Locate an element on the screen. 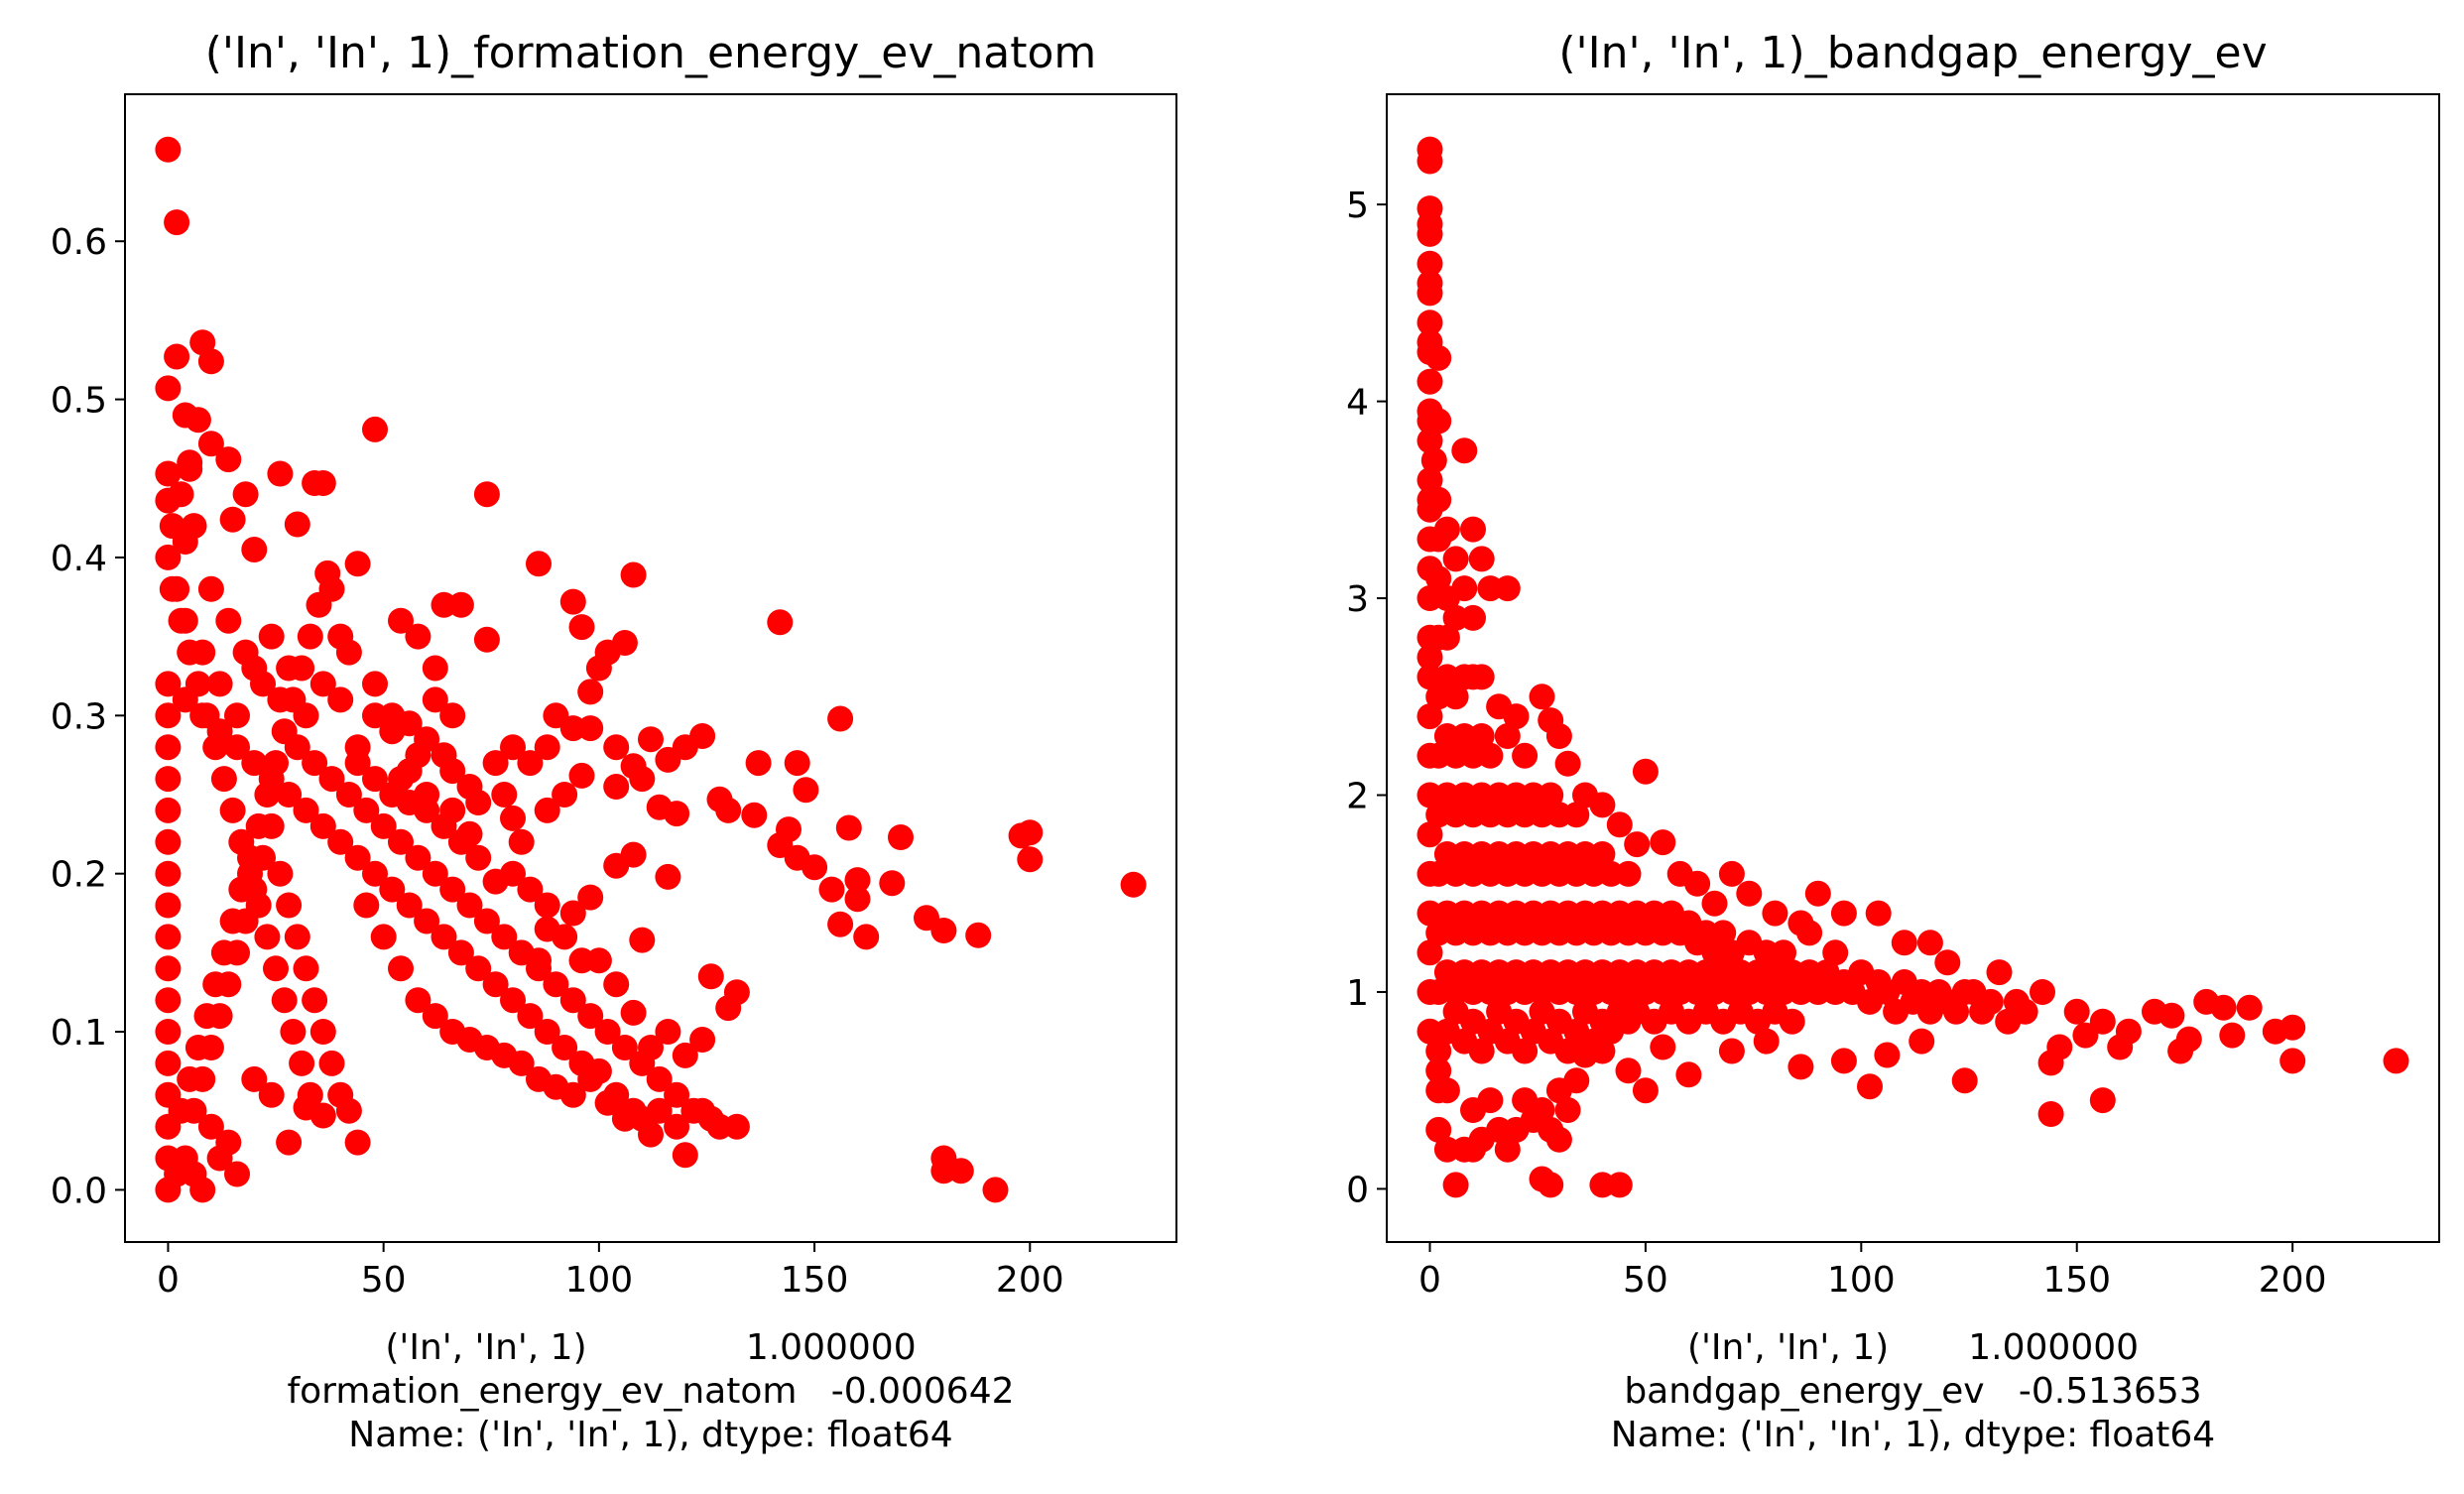 This screenshot has width=2464, height=1494. x-axis-label-line: formation_energy_ev_natom -0.000642 is located at coordinates (650, 1391).